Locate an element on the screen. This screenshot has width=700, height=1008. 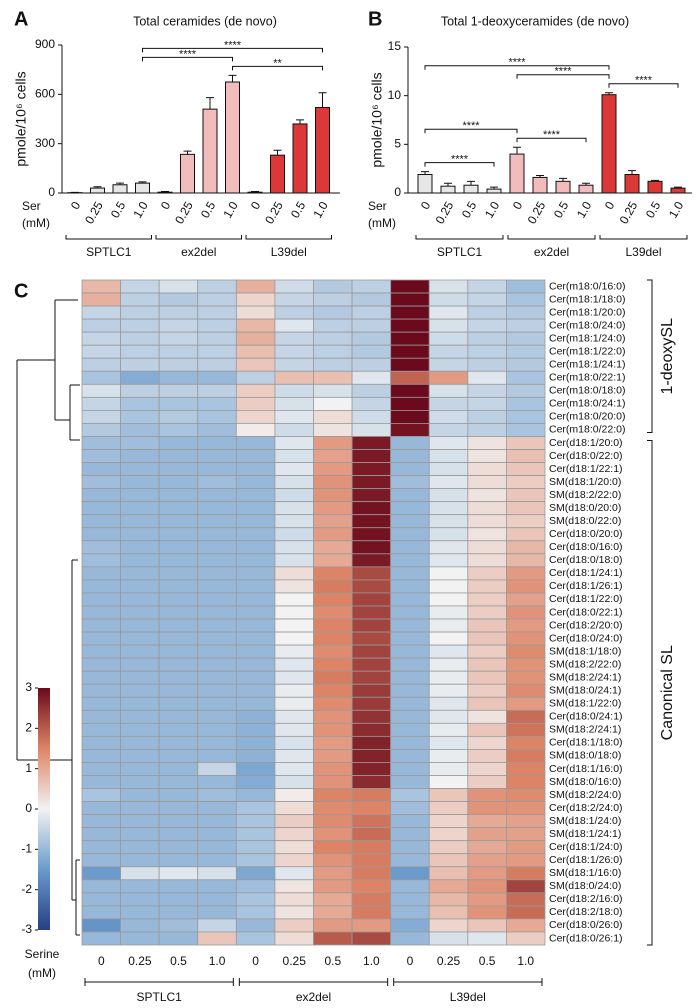
row-label: Cer(d18:1/24:1) is located at coordinates (586, 573).